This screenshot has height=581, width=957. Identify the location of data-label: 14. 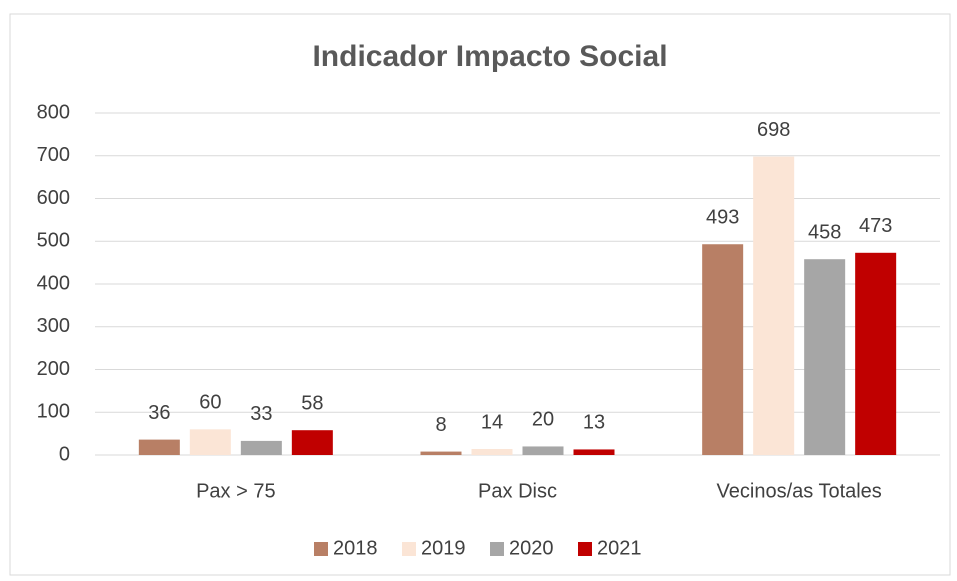
(492, 422).